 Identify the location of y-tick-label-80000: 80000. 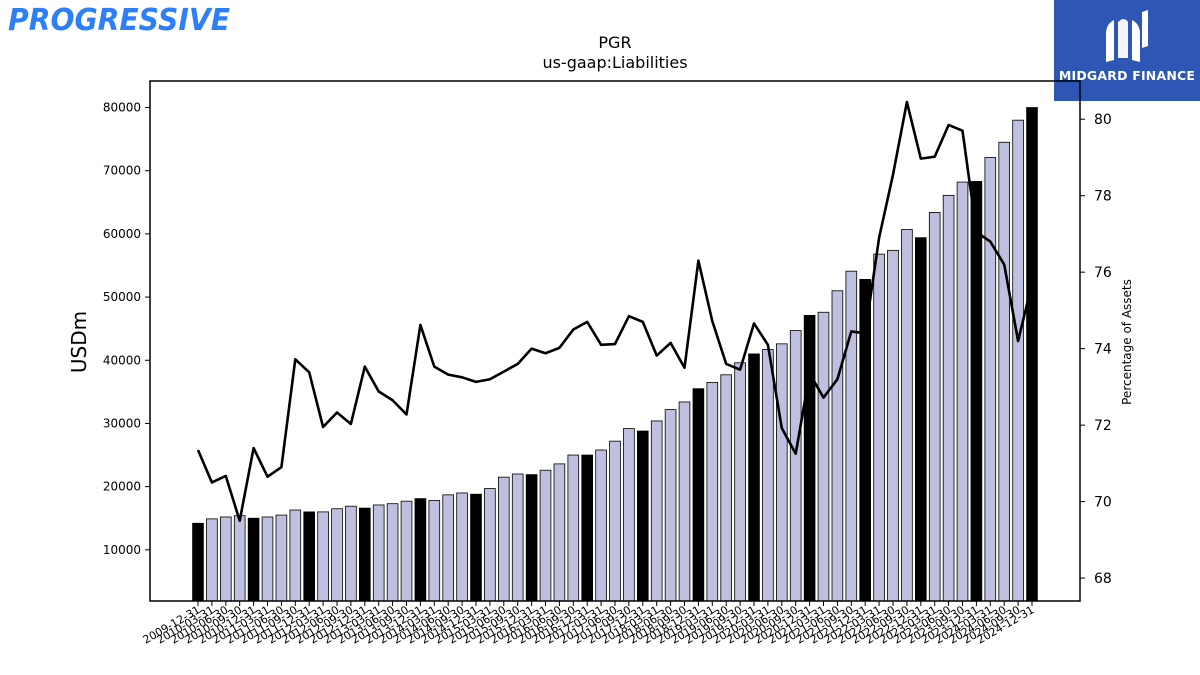
(122, 108).